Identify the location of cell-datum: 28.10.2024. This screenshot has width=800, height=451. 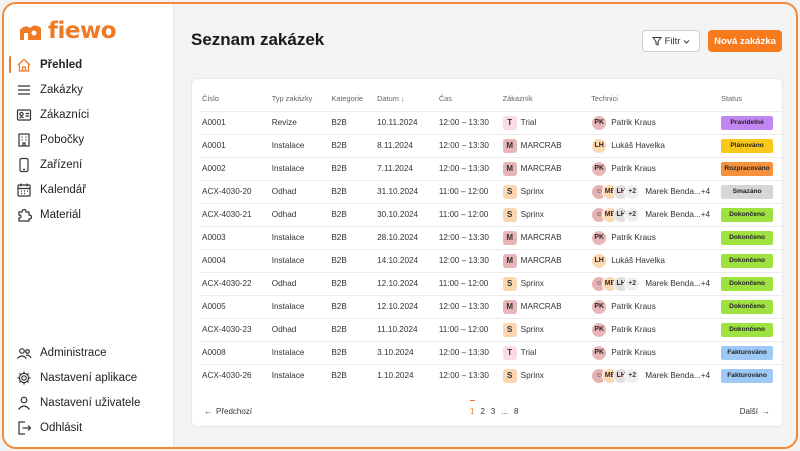
(406, 237).